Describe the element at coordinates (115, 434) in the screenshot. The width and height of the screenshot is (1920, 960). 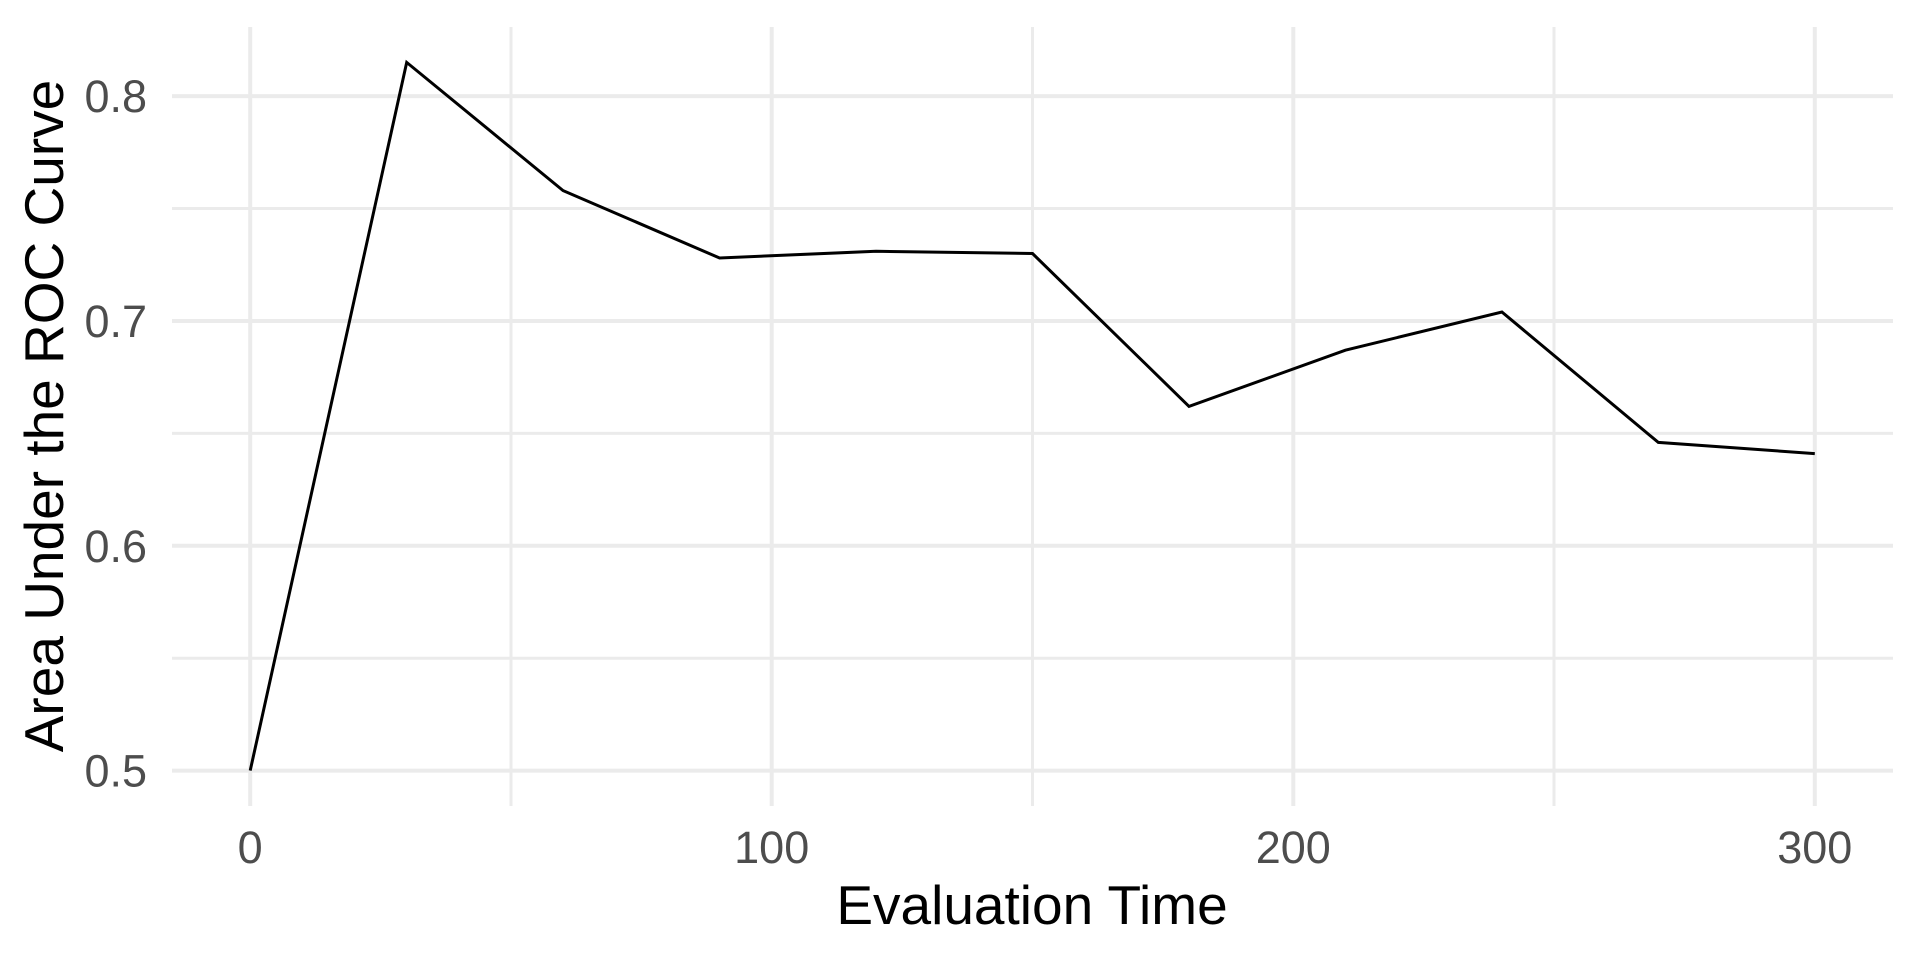
I see `y-axis-tick-labels: 0.5 0.6 0.7 0.8` at that location.